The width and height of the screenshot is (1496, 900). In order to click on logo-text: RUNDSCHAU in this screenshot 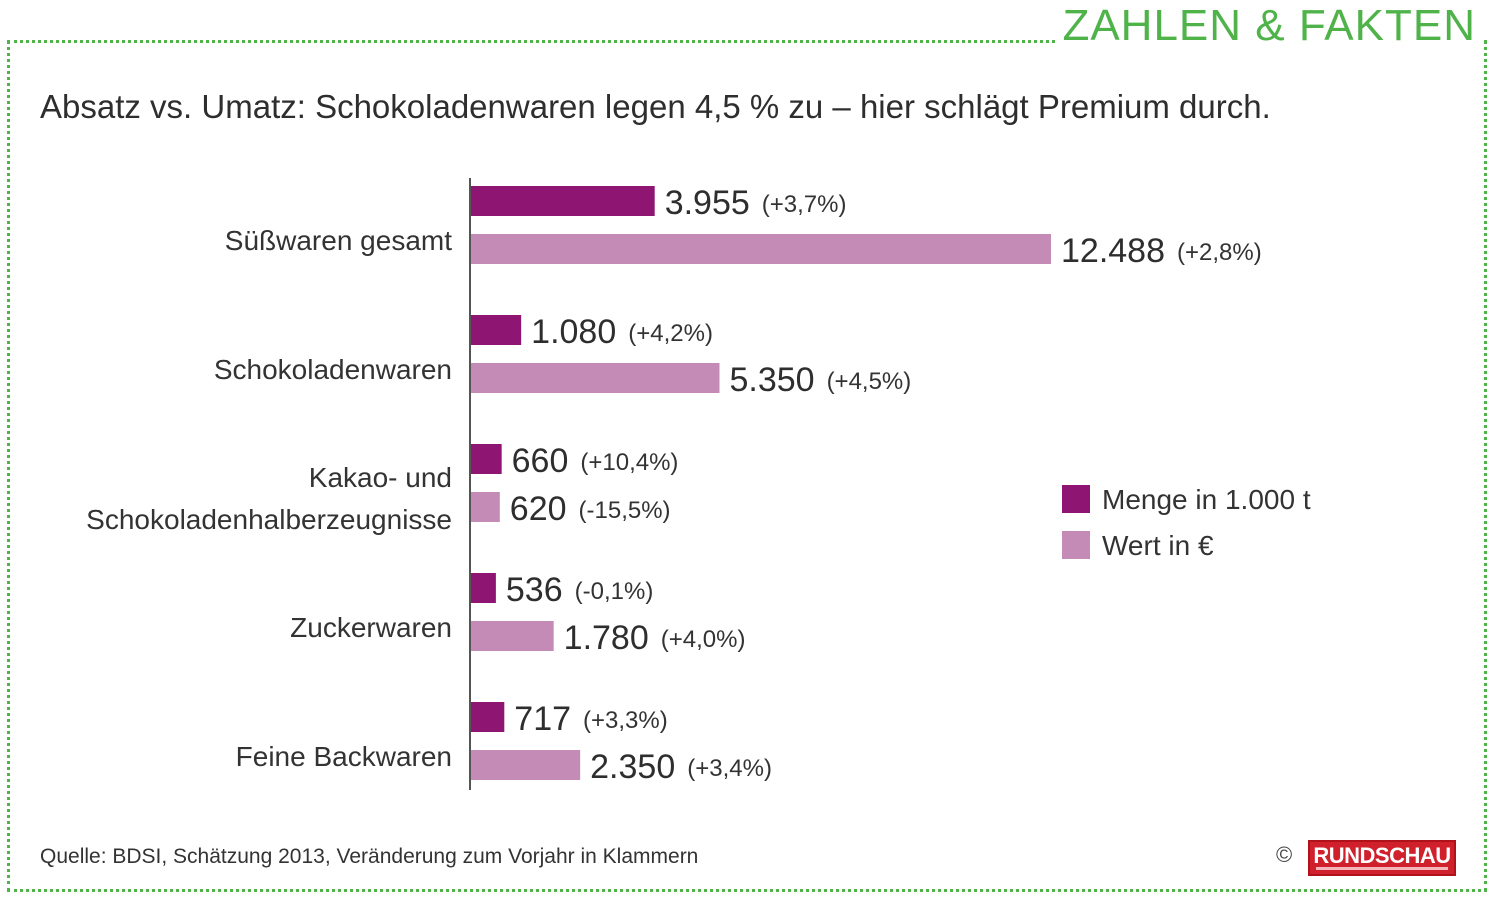, I will do `click(1382, 855)`.